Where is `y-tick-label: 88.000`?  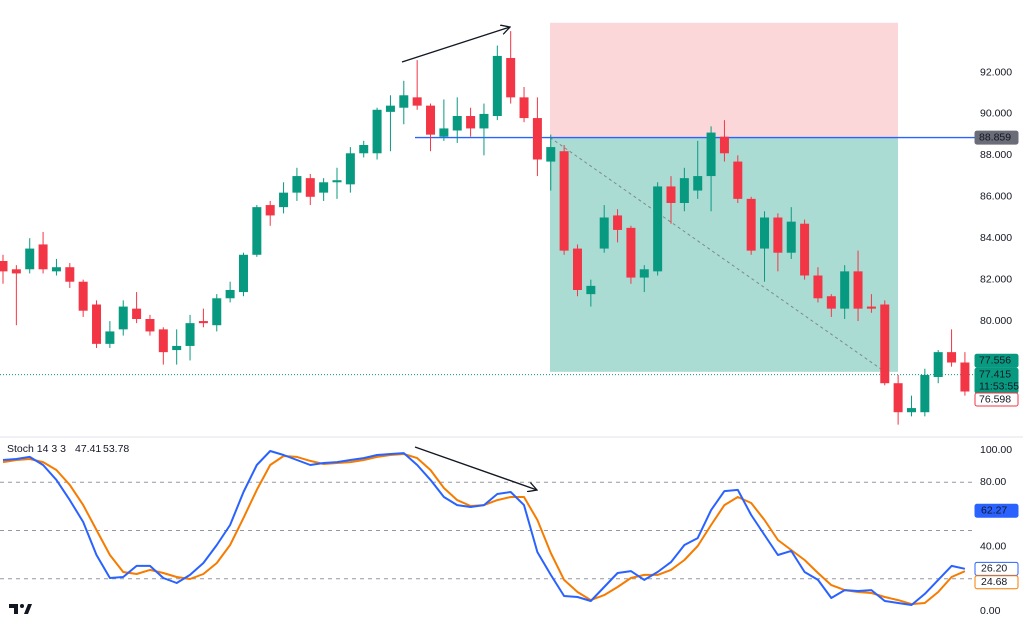
y-tick-label: 88.000 is located at coordinates (996, 155).